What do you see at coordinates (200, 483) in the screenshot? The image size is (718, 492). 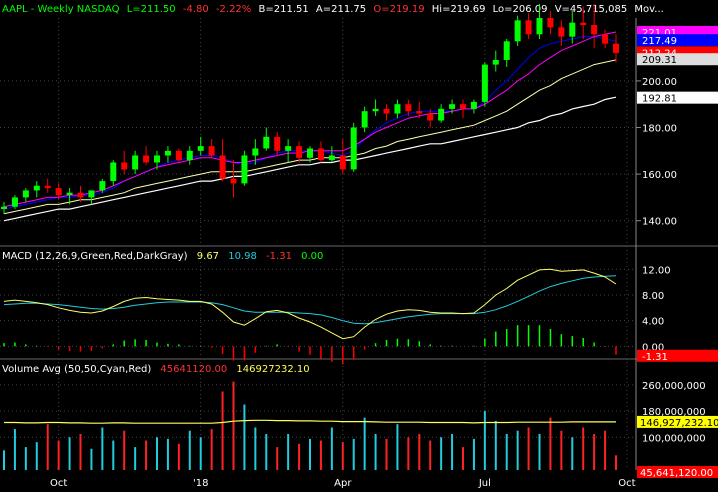 I see `x-tick-label: '18` at bounding box center [200, 483].